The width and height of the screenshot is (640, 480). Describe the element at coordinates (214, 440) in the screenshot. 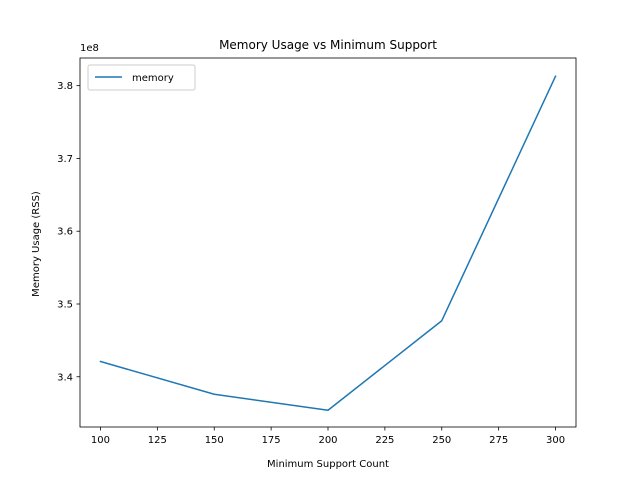

I see `x-tick-label: 150` at that location.